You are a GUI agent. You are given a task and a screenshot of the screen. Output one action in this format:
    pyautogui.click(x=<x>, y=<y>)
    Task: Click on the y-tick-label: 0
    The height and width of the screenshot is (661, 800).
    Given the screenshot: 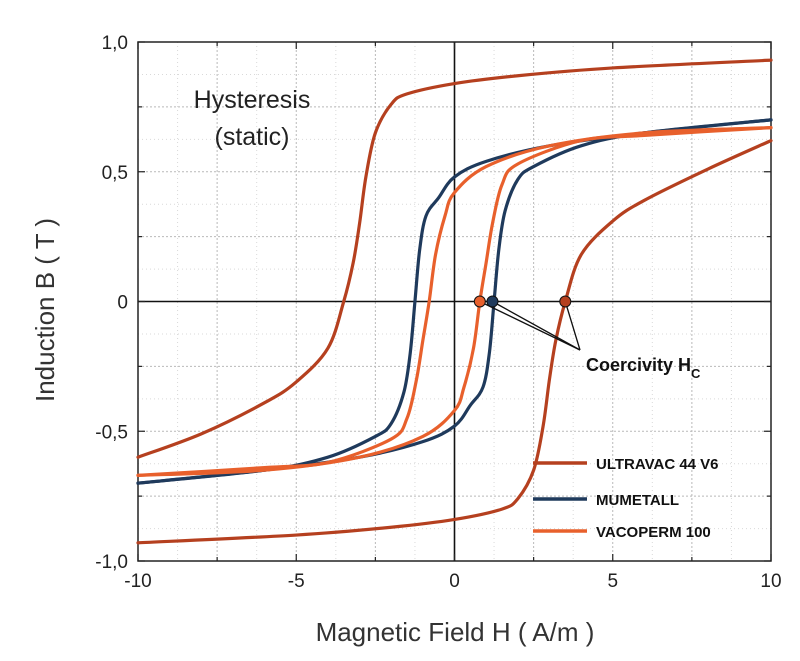 What is the action you would take?
    pyautogui.click(x=122, y=303)
    